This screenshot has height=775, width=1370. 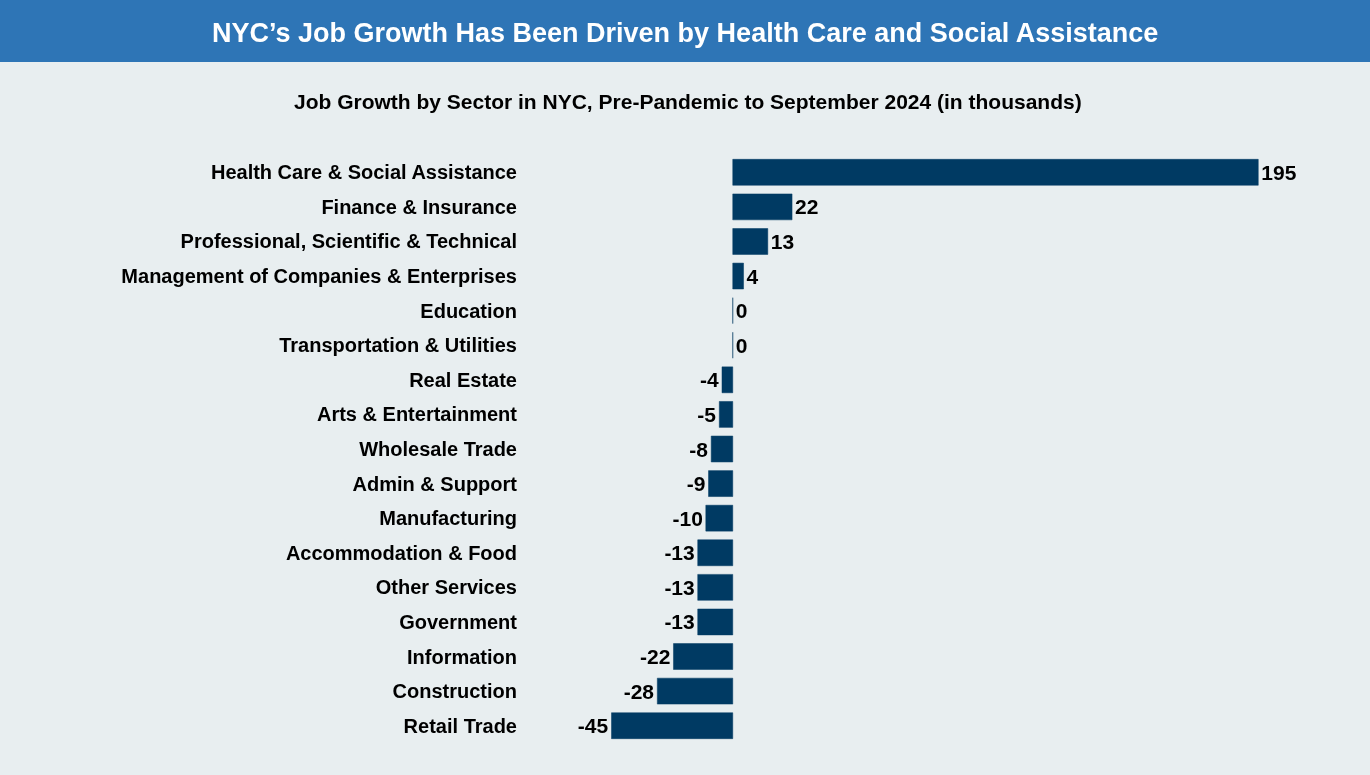 What do you see at coordinates (639, 691) in the screenshot?
I see `data-label: -28` at bounding box center [639, 691].